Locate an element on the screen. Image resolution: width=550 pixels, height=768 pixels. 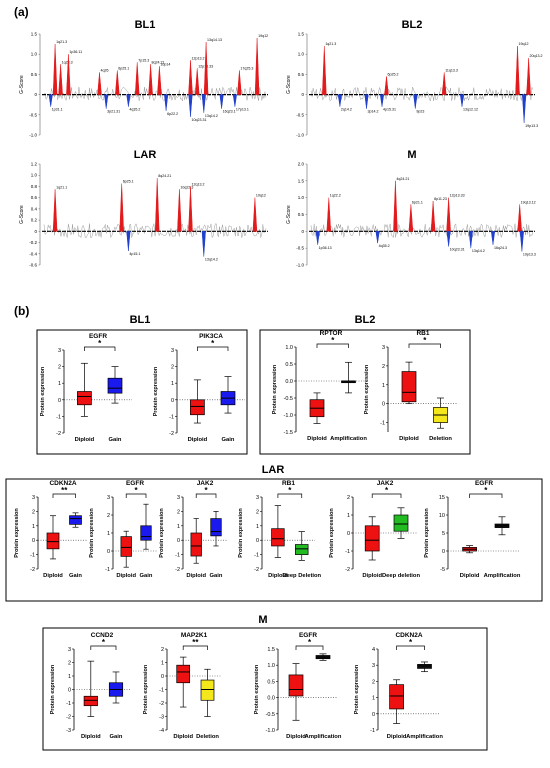
y-tick-label: 0.4 is located at coordinates (34, 208).